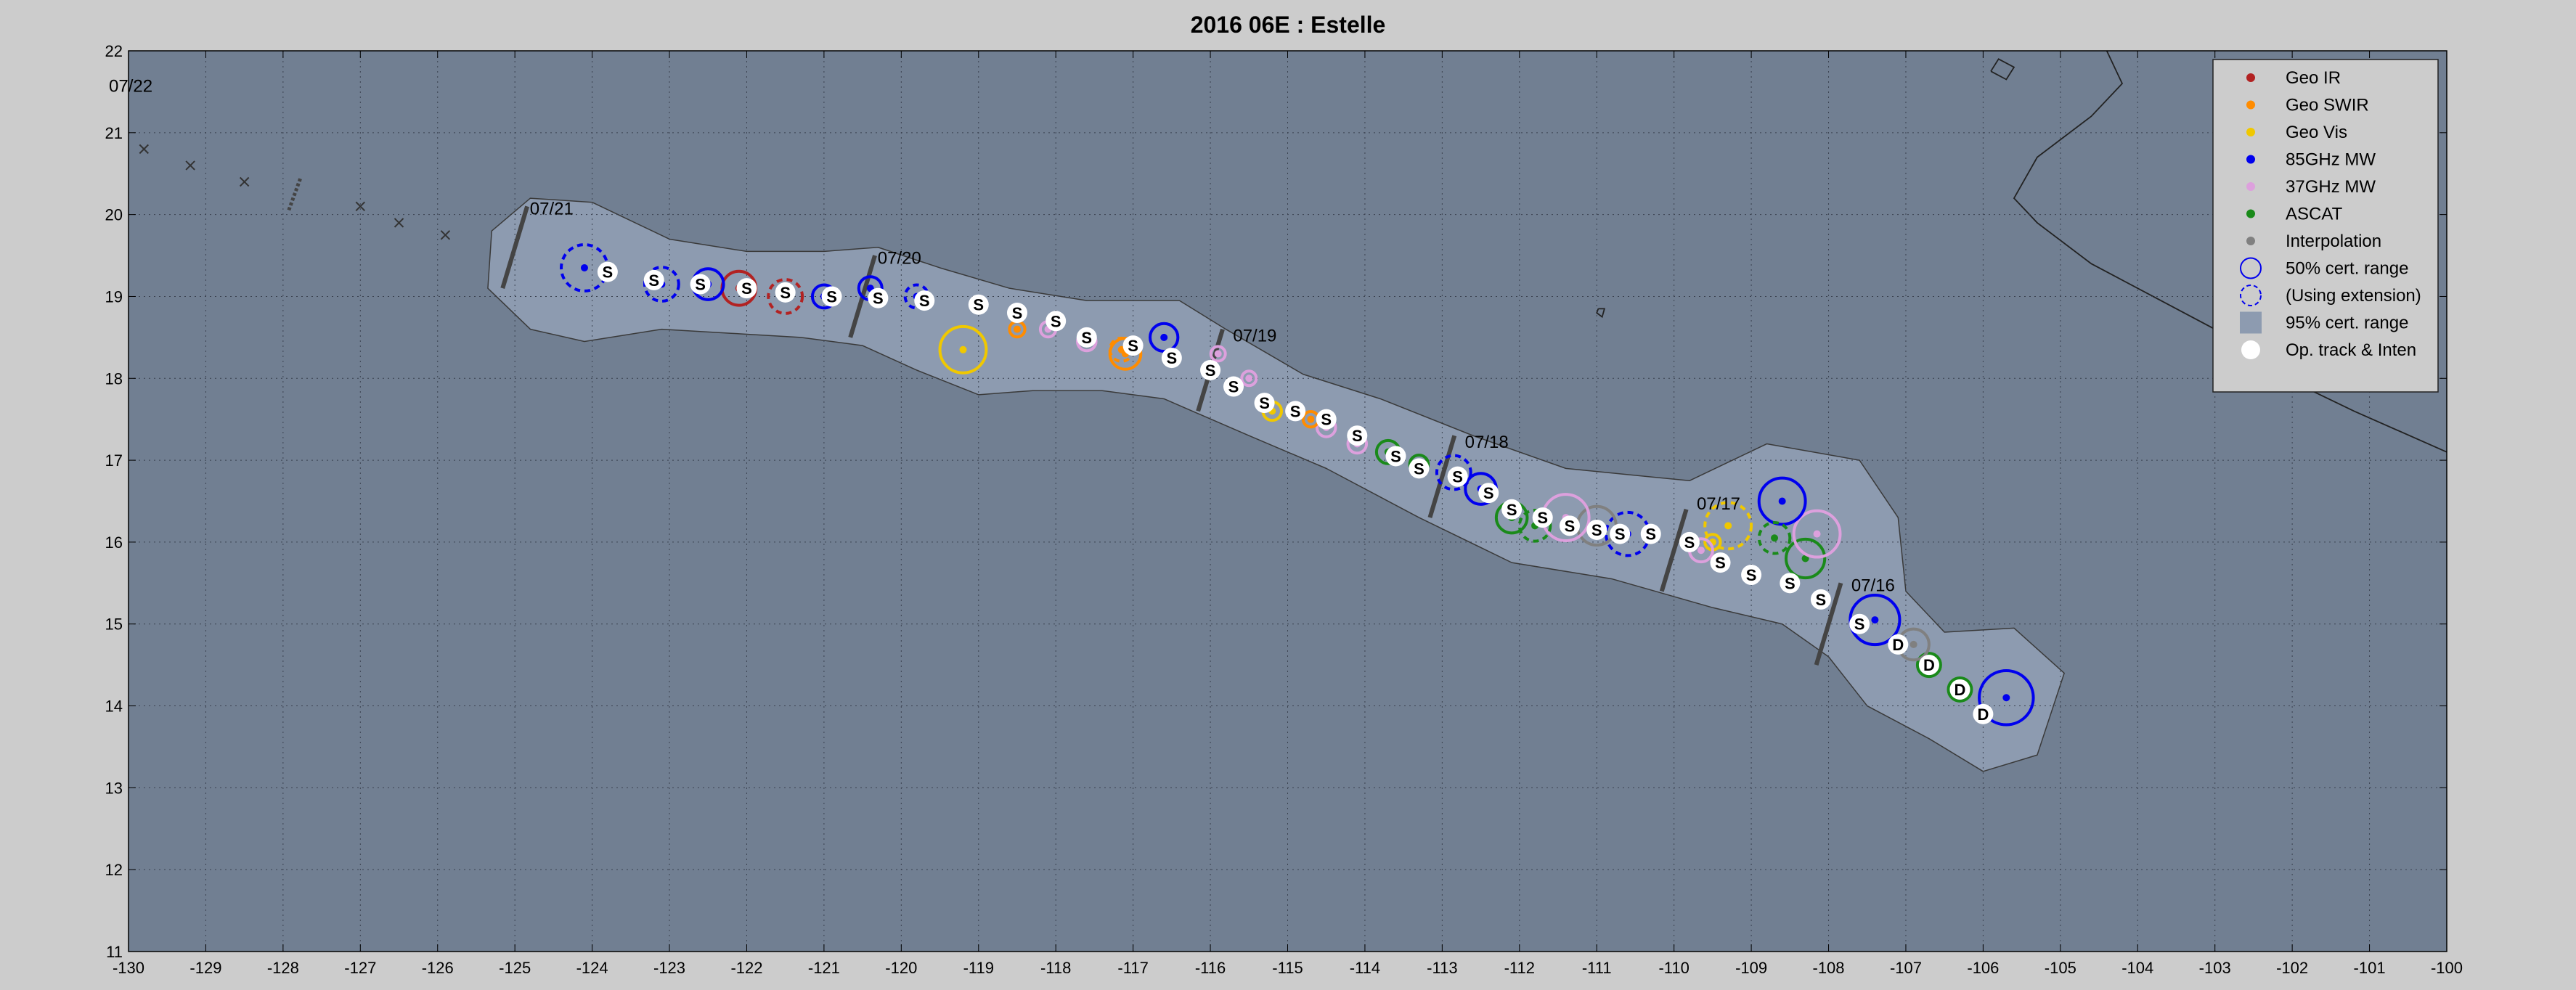 This screenshot has height=990, width=2576. I want to click on x-tick-label: -113, so click(1442, 968).